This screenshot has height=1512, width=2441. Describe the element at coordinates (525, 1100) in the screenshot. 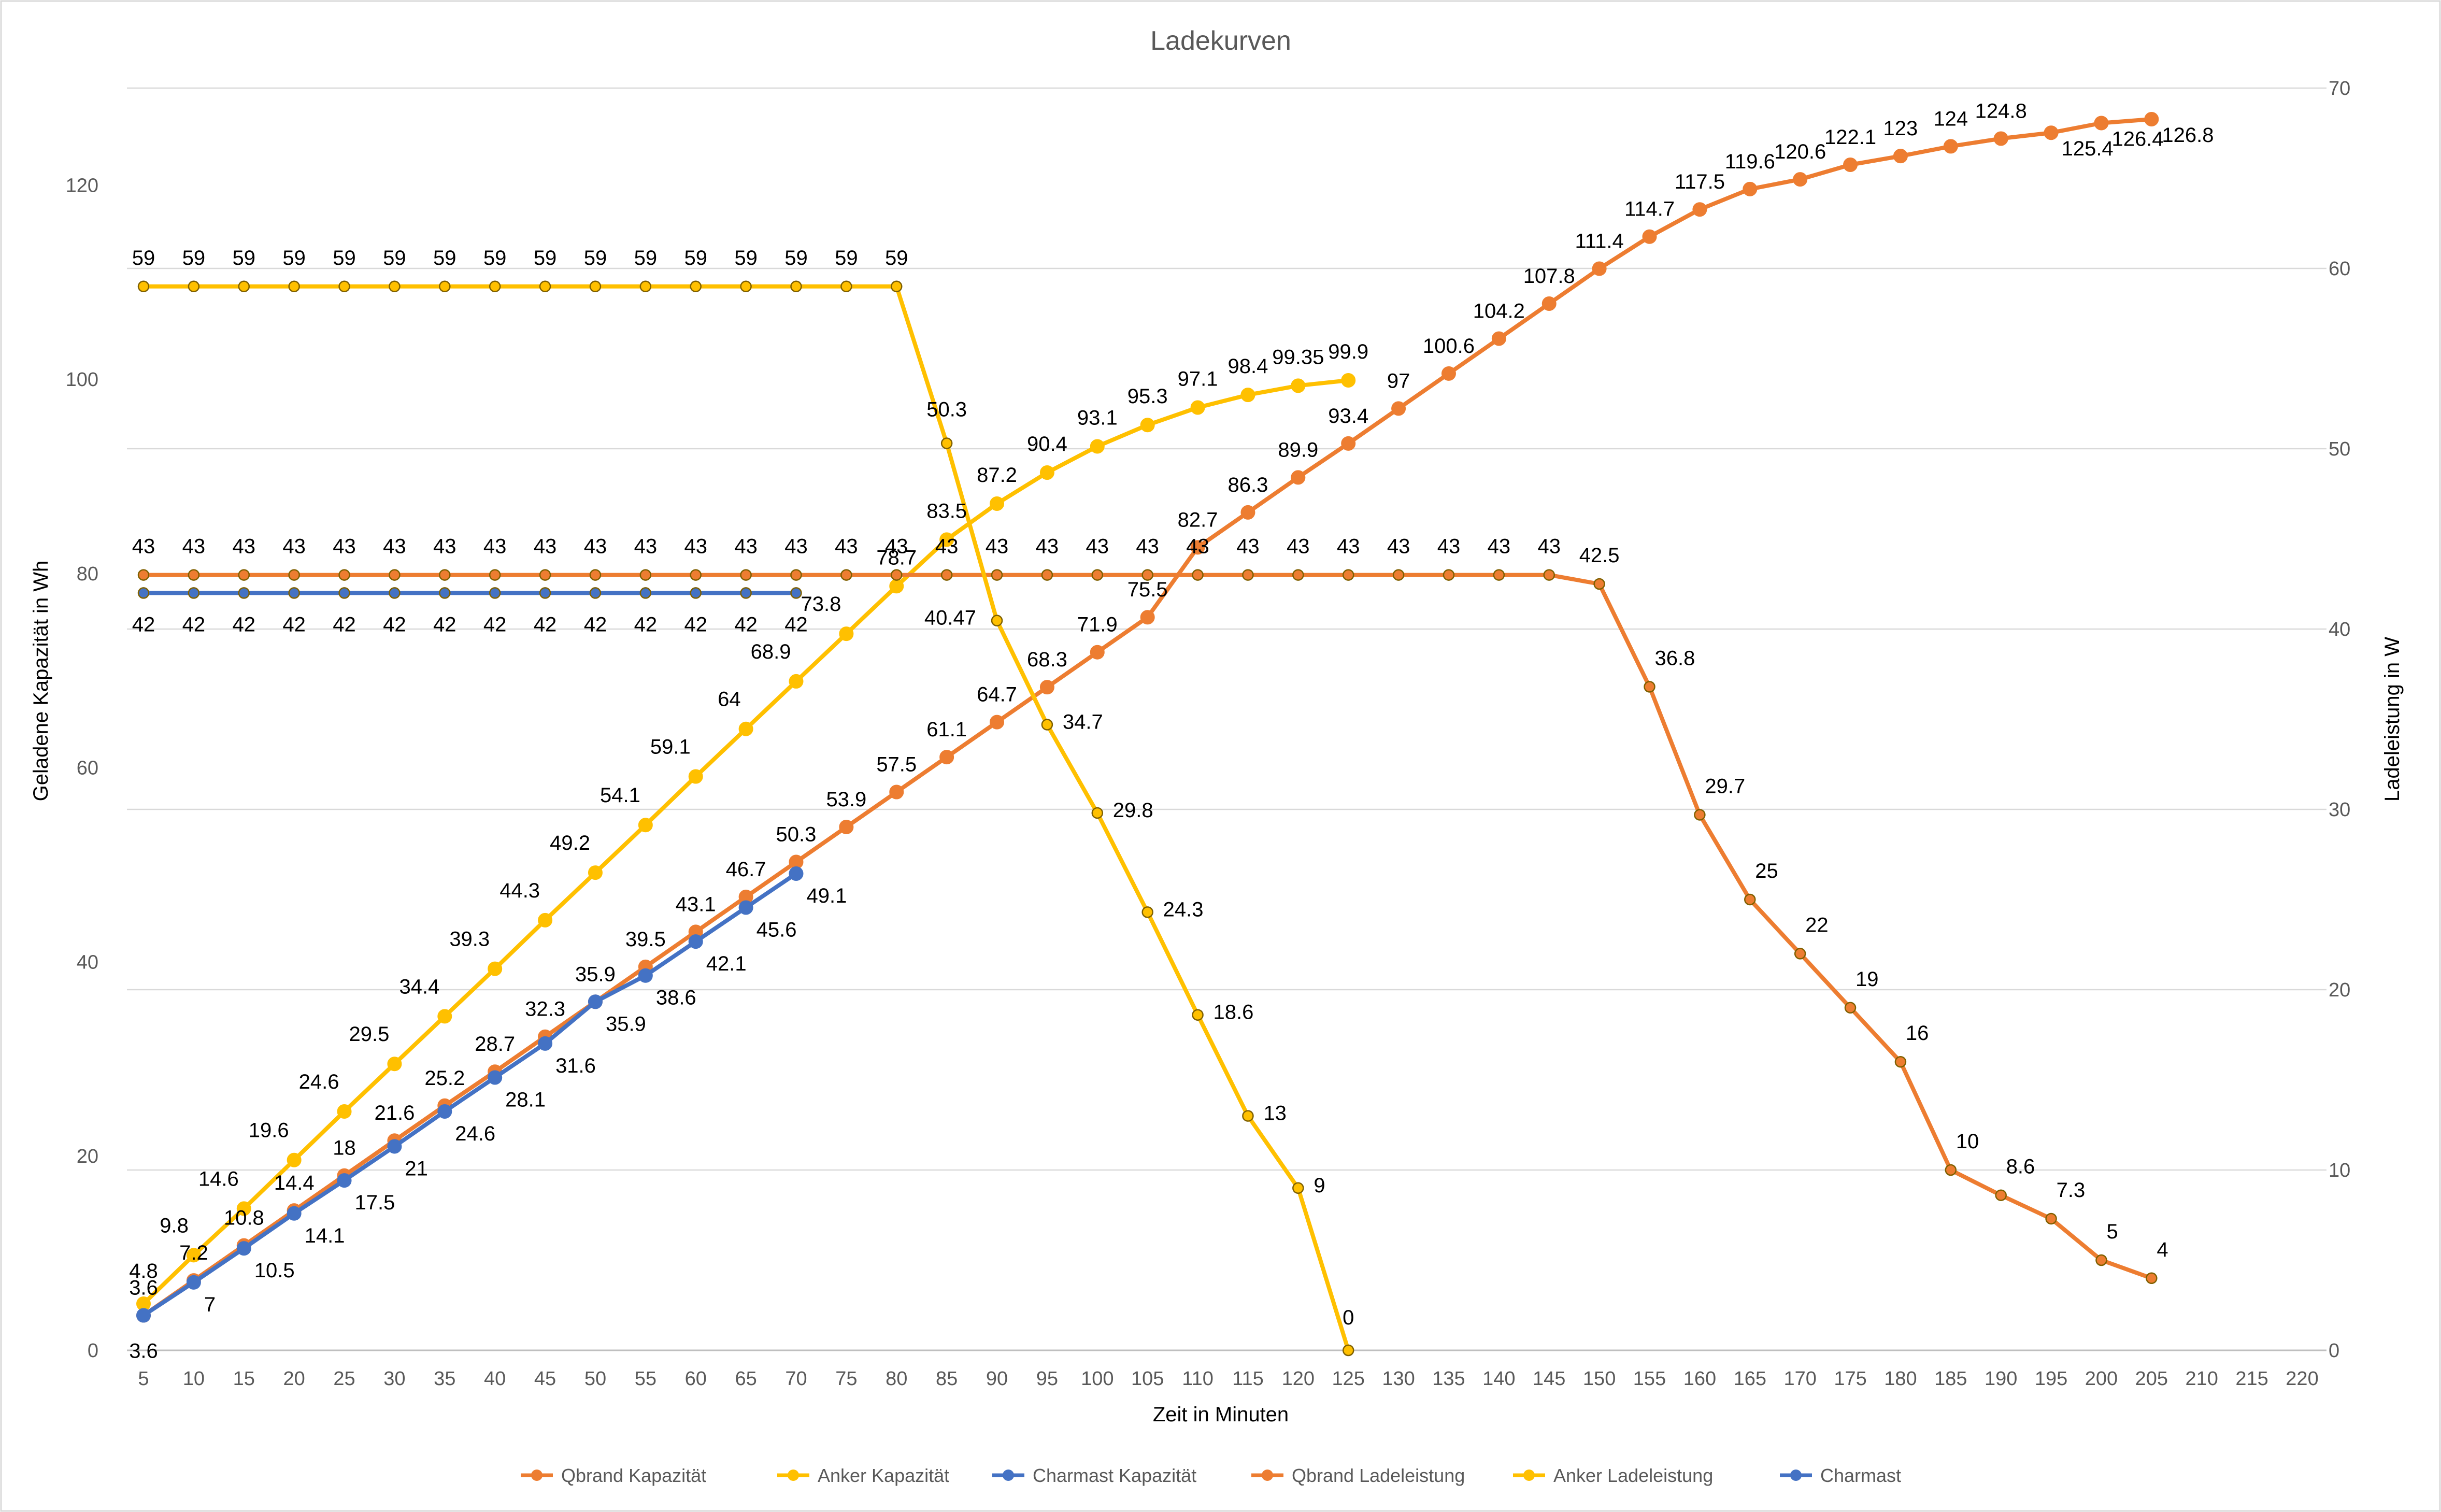

I see `data-label: 28.1` at that location.